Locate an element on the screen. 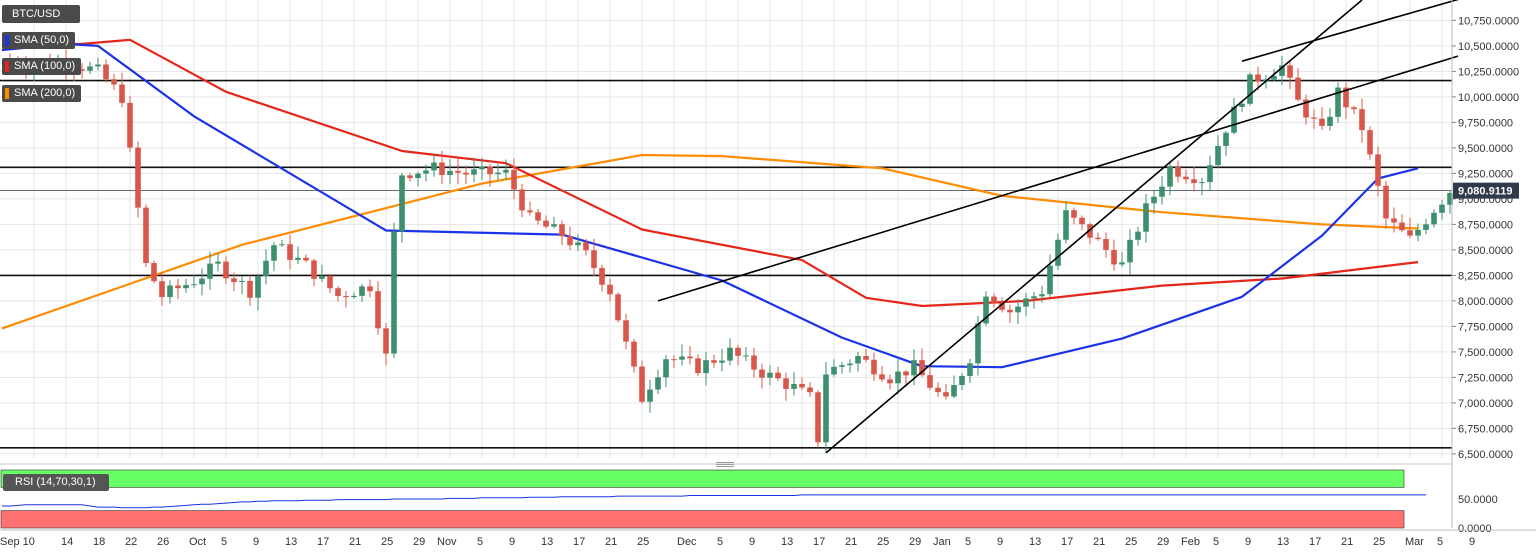 This screenshot has width=1536, height=553. date-tick-label: 25 is located at coordinates (1379, 542).